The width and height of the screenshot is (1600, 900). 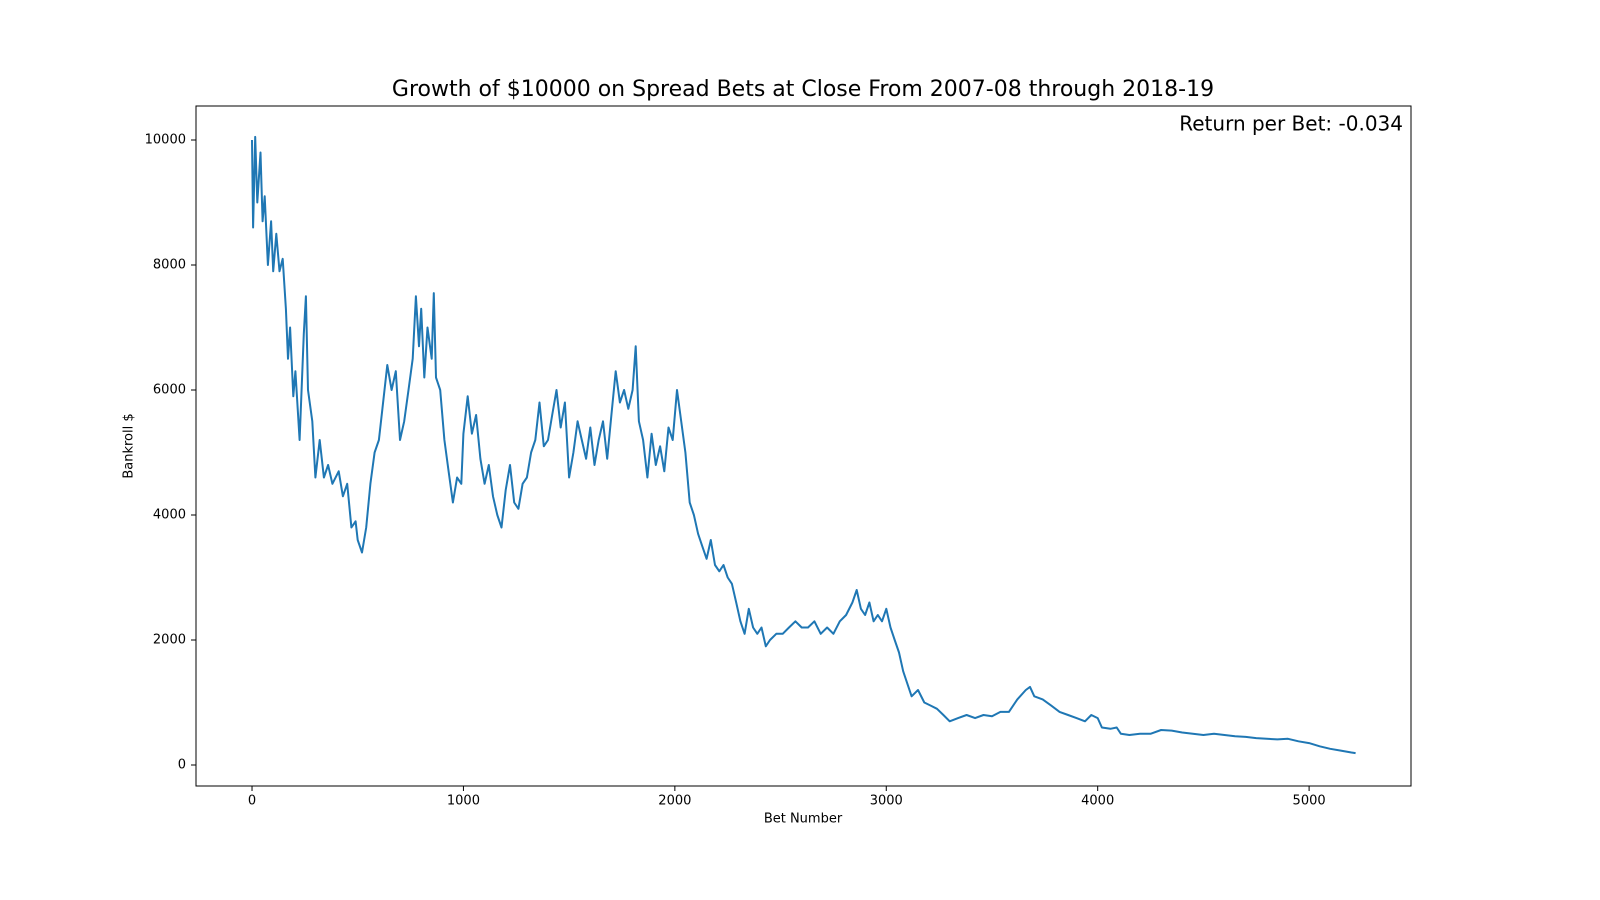 What do you see at coordinates (674, 801) in the screenshot?
I see `x-tick-label: 2000` at bounding box center [674, 801].